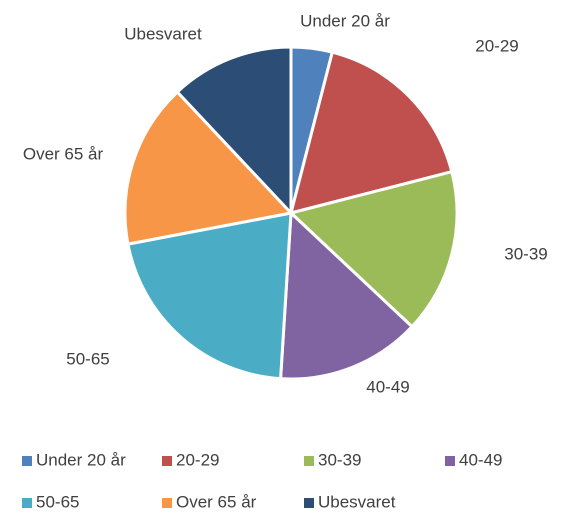 The width and height of the screenshot is (570, 513). Describe the element at coordinates (57, 501) in the screenshot. I see `legend-label: 50-65` at that location.